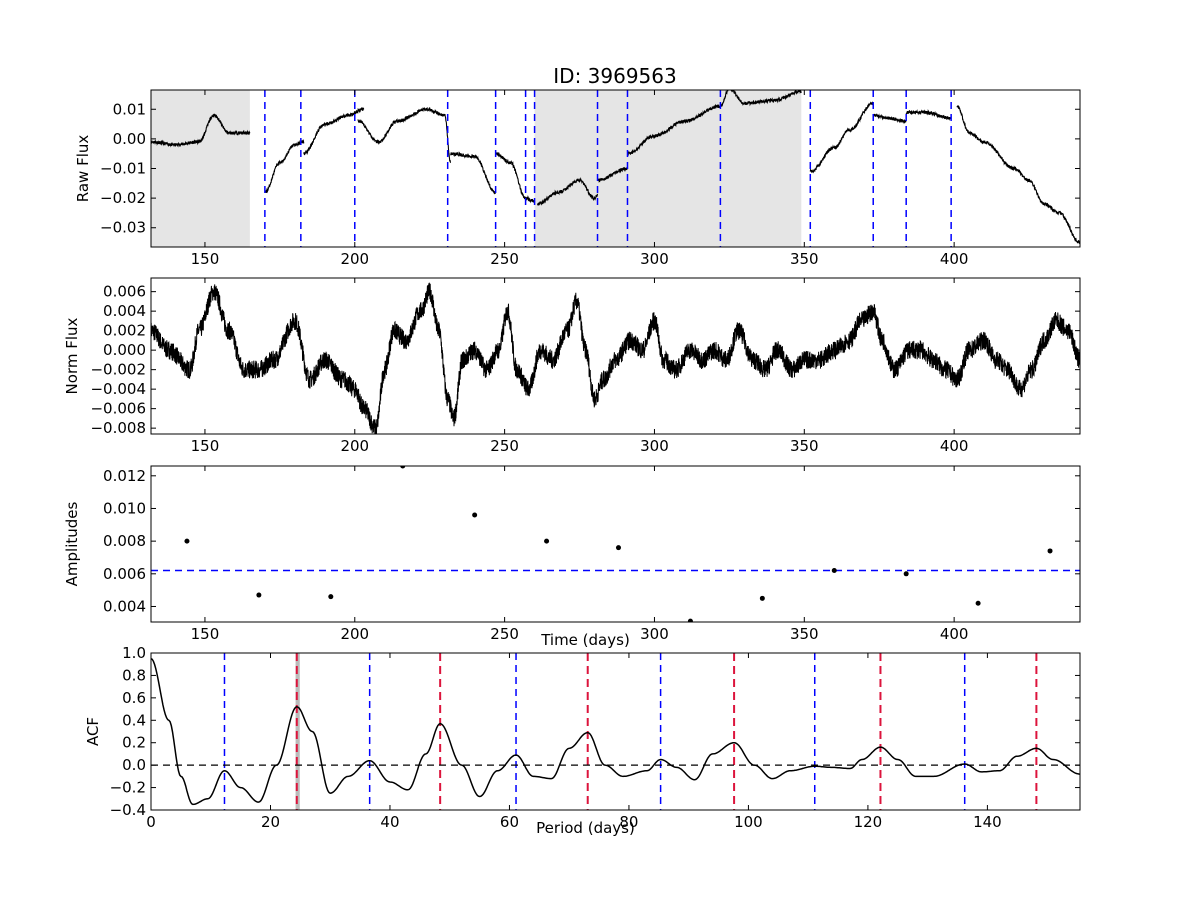  I want to click on y-tick-label: −0.004, so click(118, 389).